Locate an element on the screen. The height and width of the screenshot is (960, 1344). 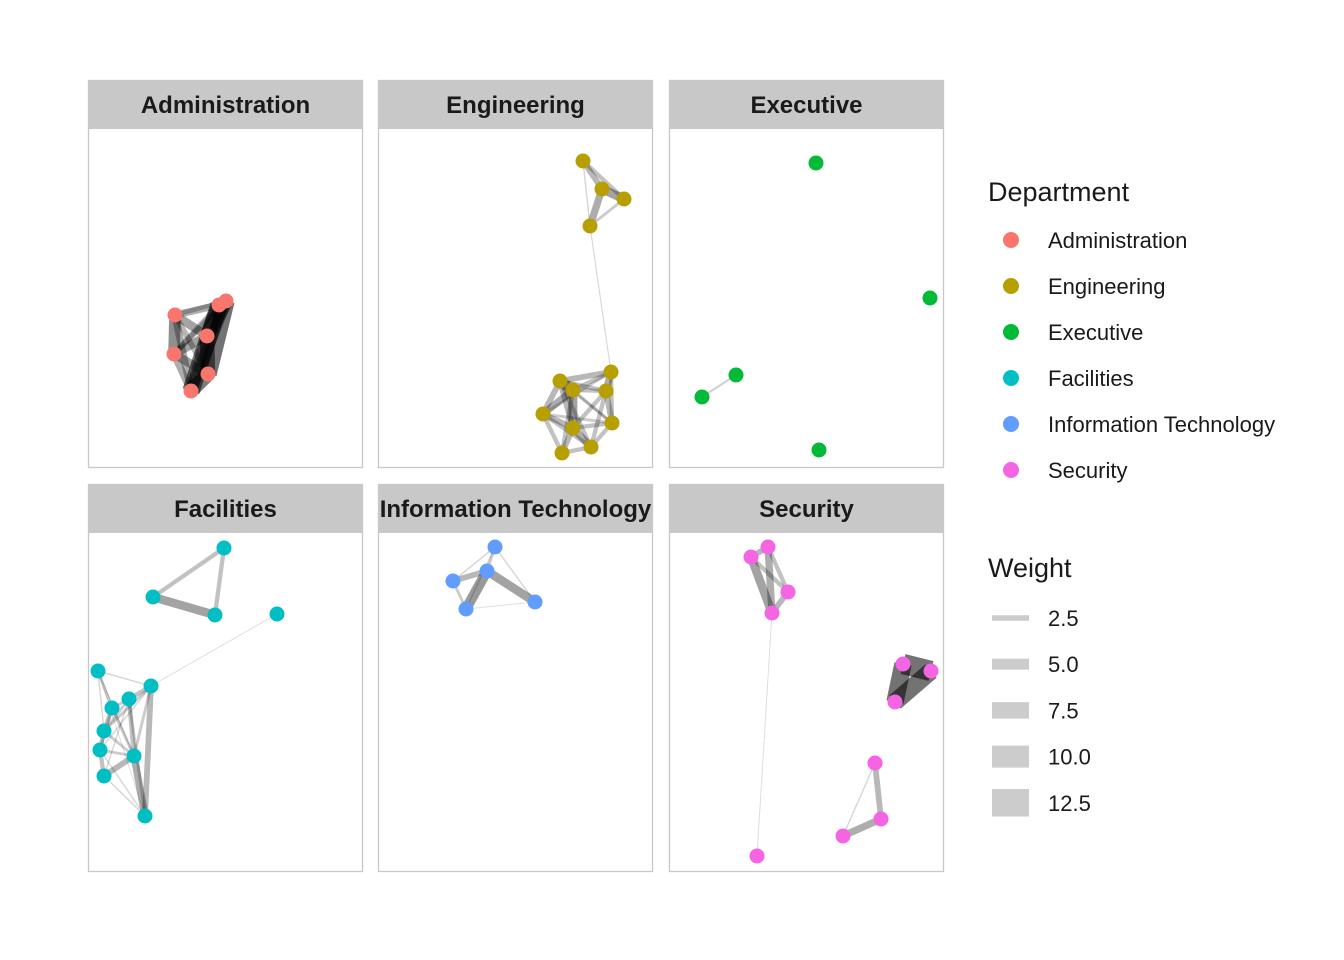
legend-item-weight-7-5: 7.5 is located at coordinates (1035, 710).